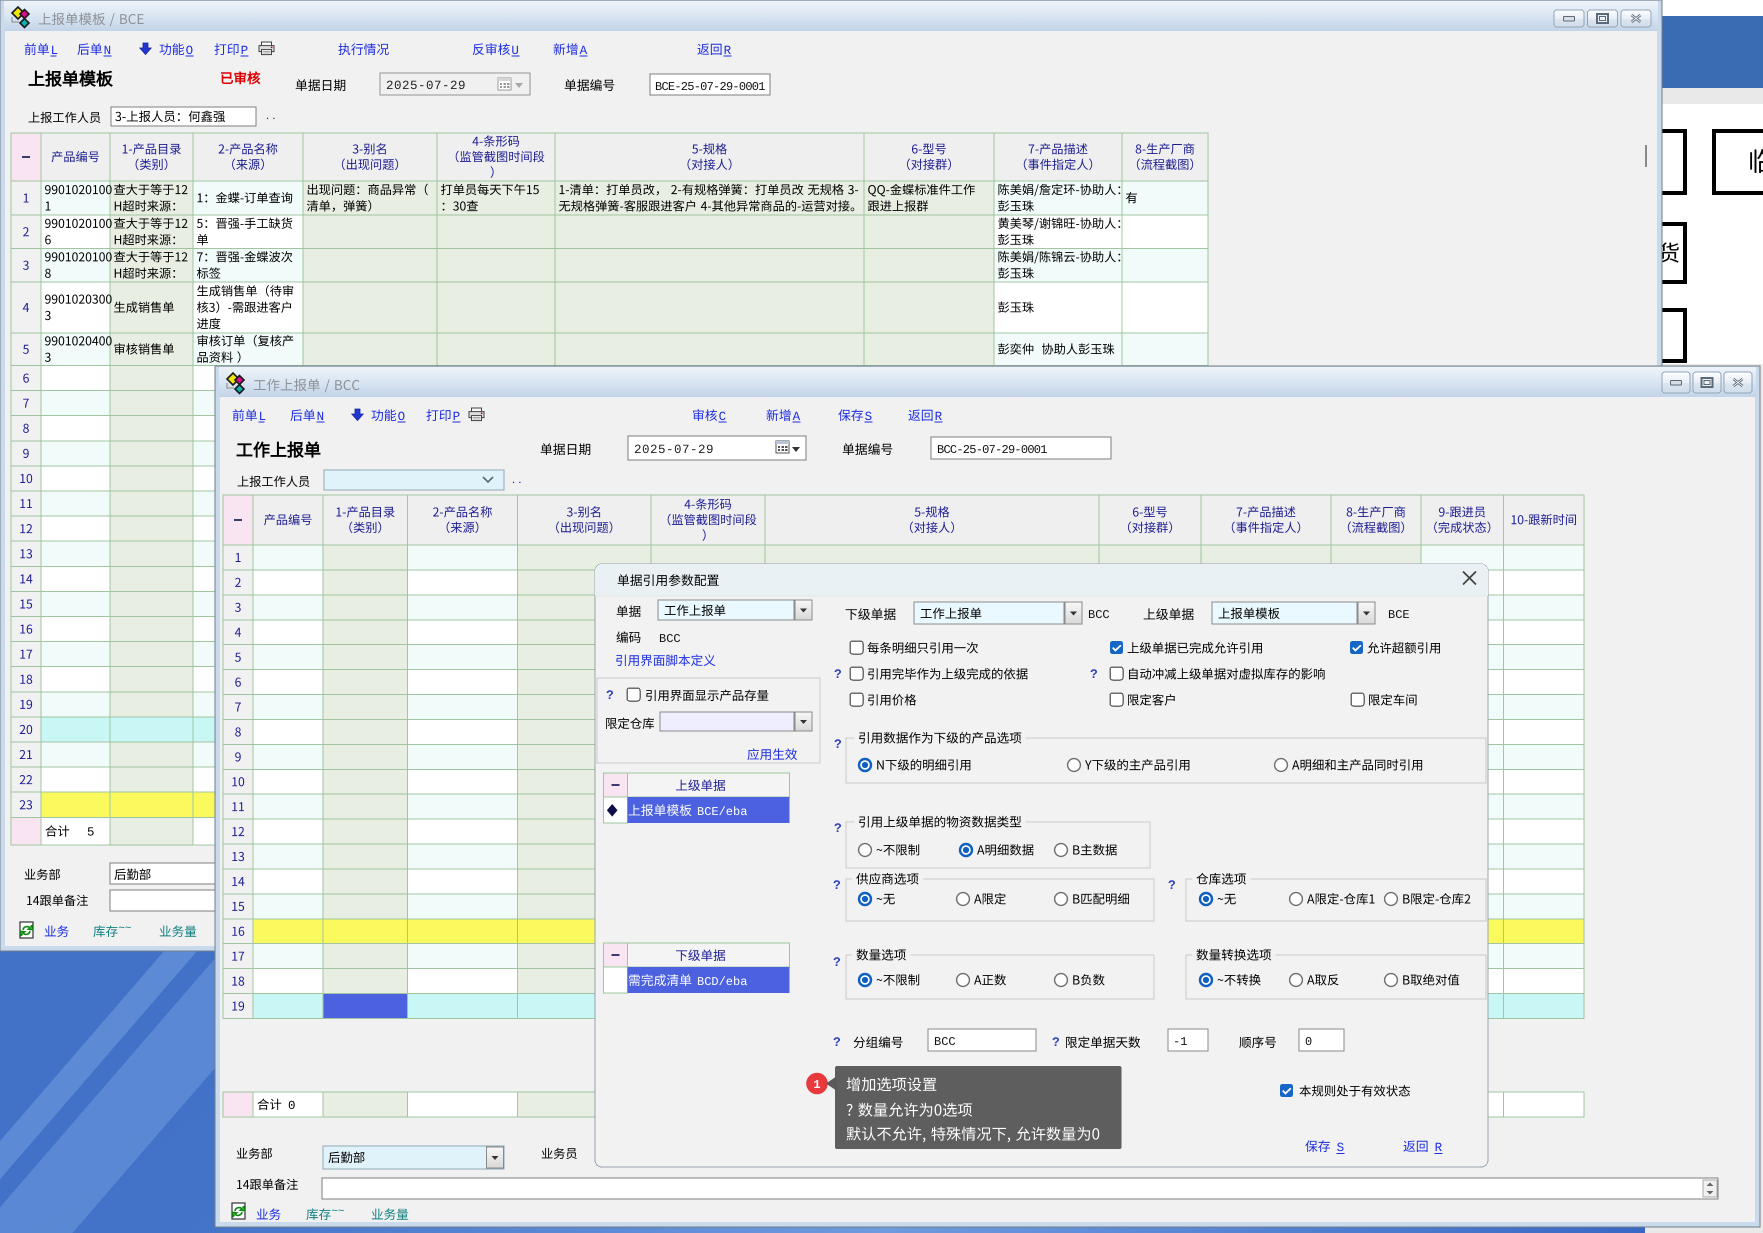 The image size is (1763, 1233). What do you see at coordinates (722, 982) in the screenshot?
I see `svg-text: BCD/eba` at bounding box center [722, 982].